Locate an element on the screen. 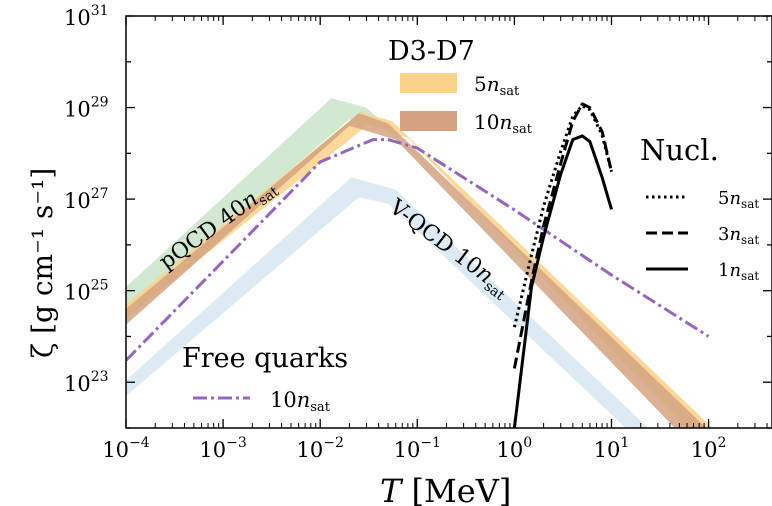 This screenshot has width=772, height=506. legend-nucl-label-1nsat: 1nsat is located at coordinates (738, 271).